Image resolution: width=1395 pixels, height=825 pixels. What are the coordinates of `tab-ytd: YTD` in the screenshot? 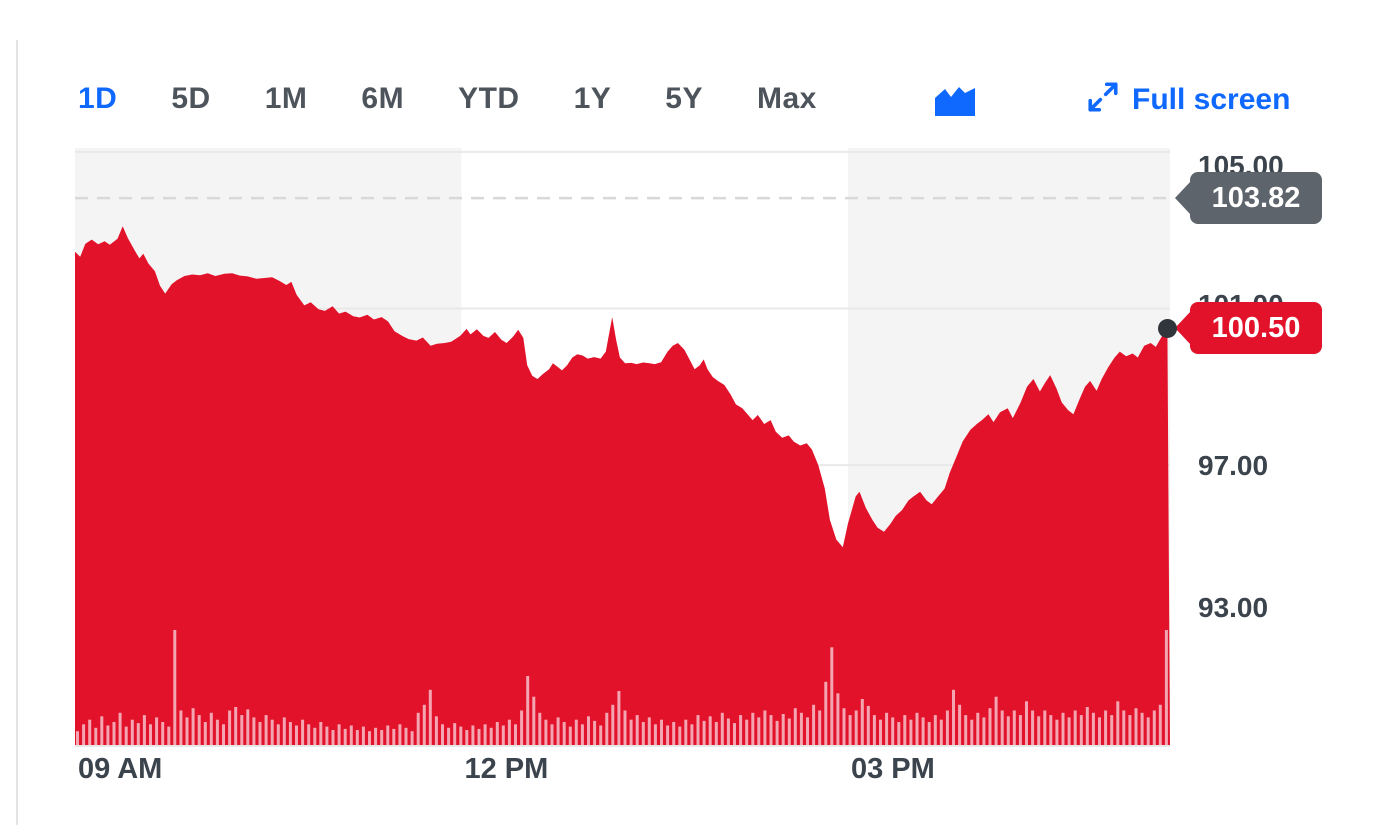 It's located at (489, 98).